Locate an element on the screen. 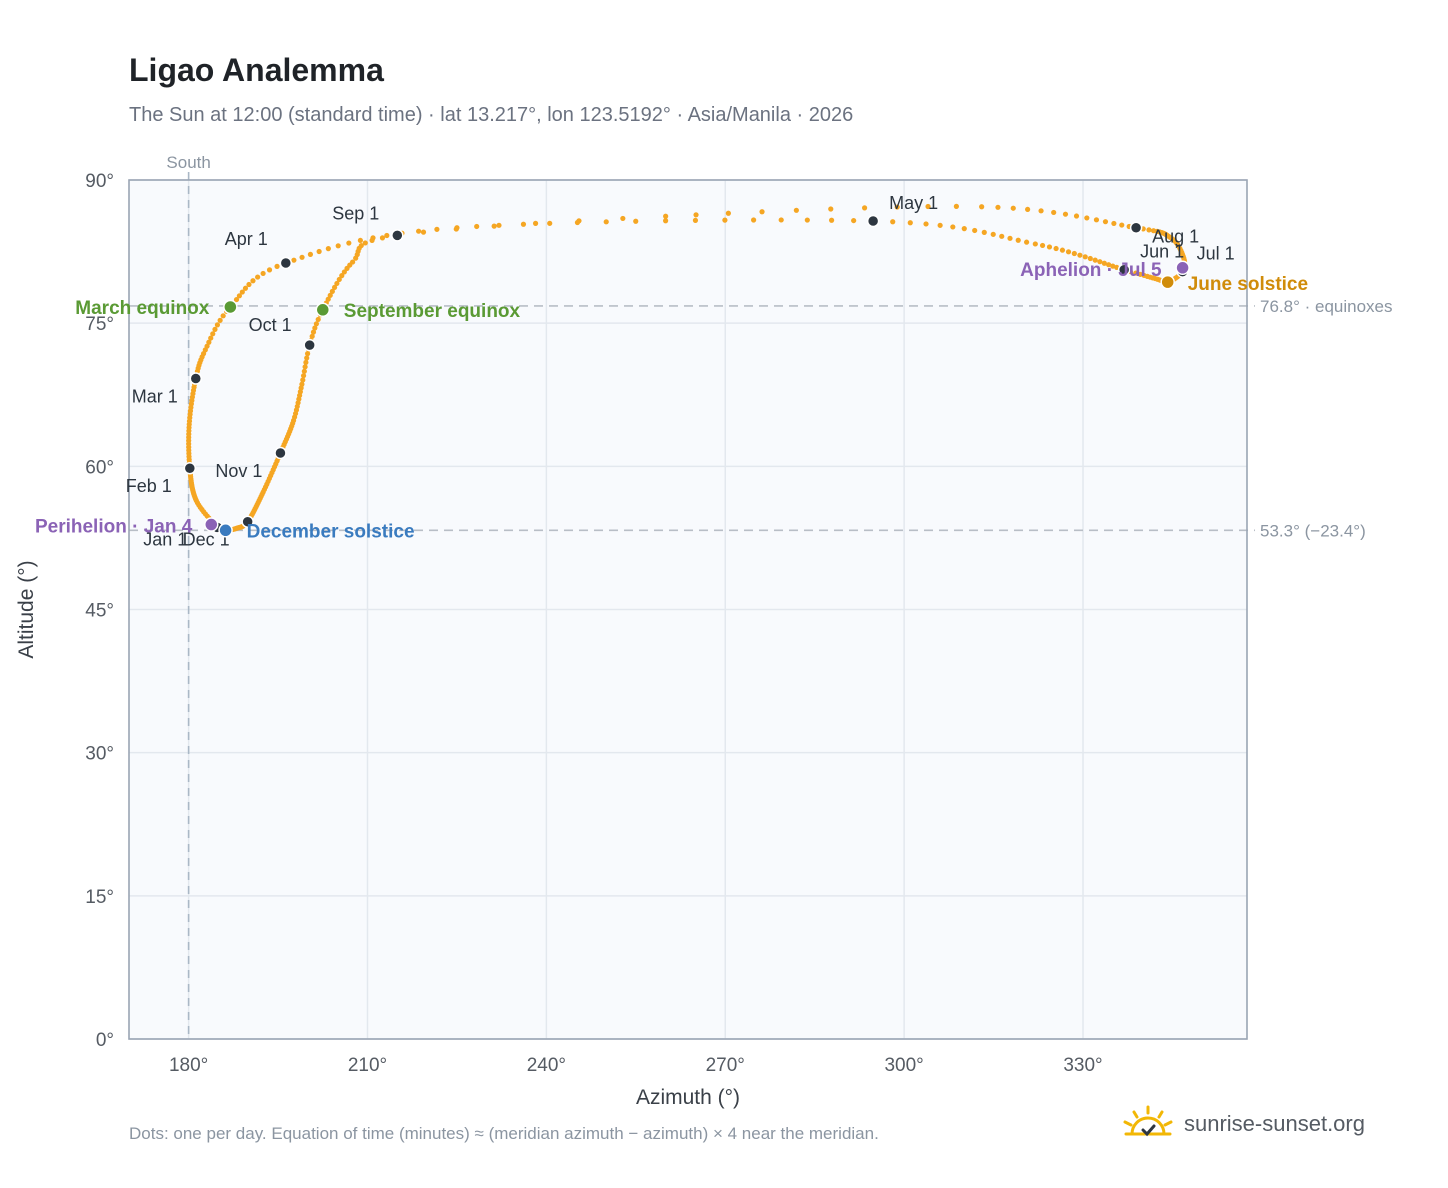 The image size is (1448, 1188). y-tick-label: 15° is located at coordinates (99, 897).